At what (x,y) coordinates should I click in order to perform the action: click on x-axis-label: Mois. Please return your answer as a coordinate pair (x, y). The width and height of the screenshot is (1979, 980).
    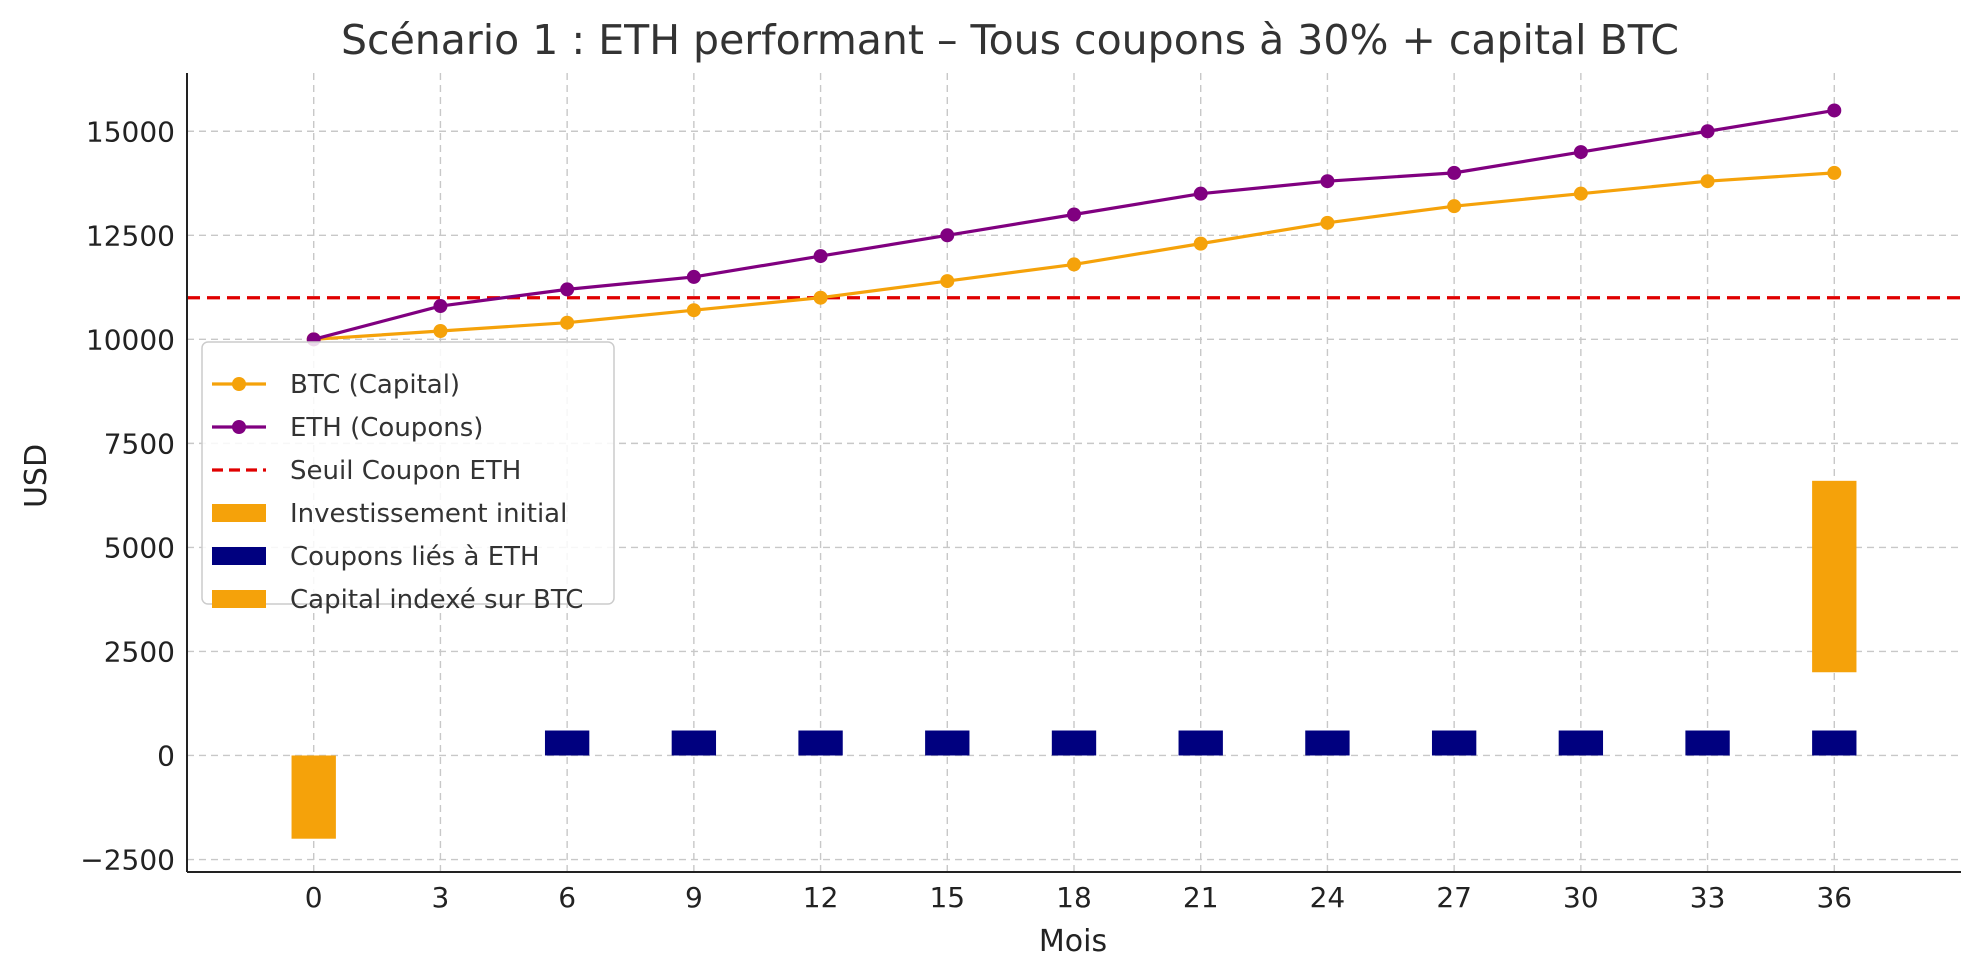
    Looking at the image, I should click on (1073, 941).